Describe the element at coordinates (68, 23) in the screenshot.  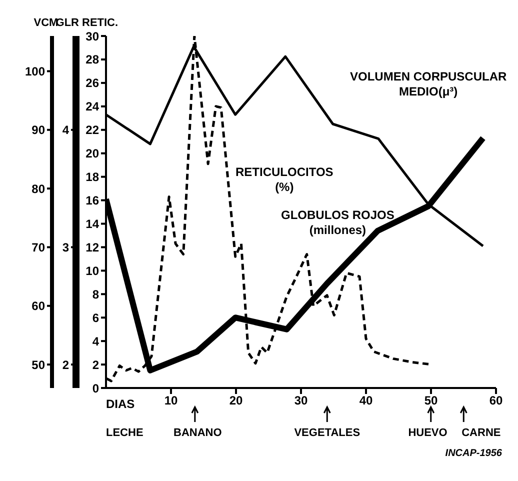
I see `y2-axis-title: GLR` at that location.